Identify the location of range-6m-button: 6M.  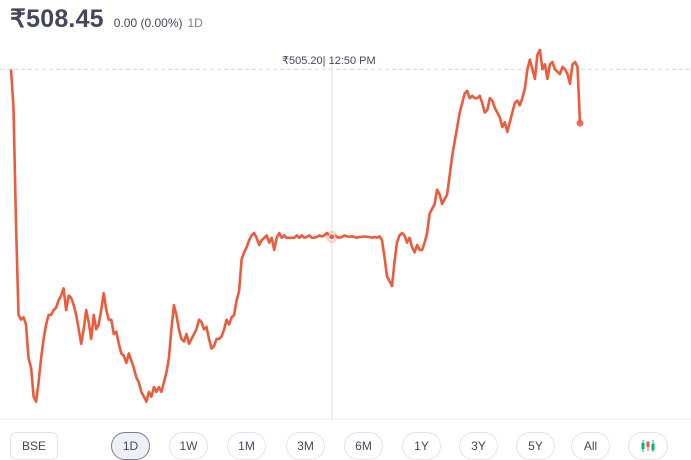
(363, 446).